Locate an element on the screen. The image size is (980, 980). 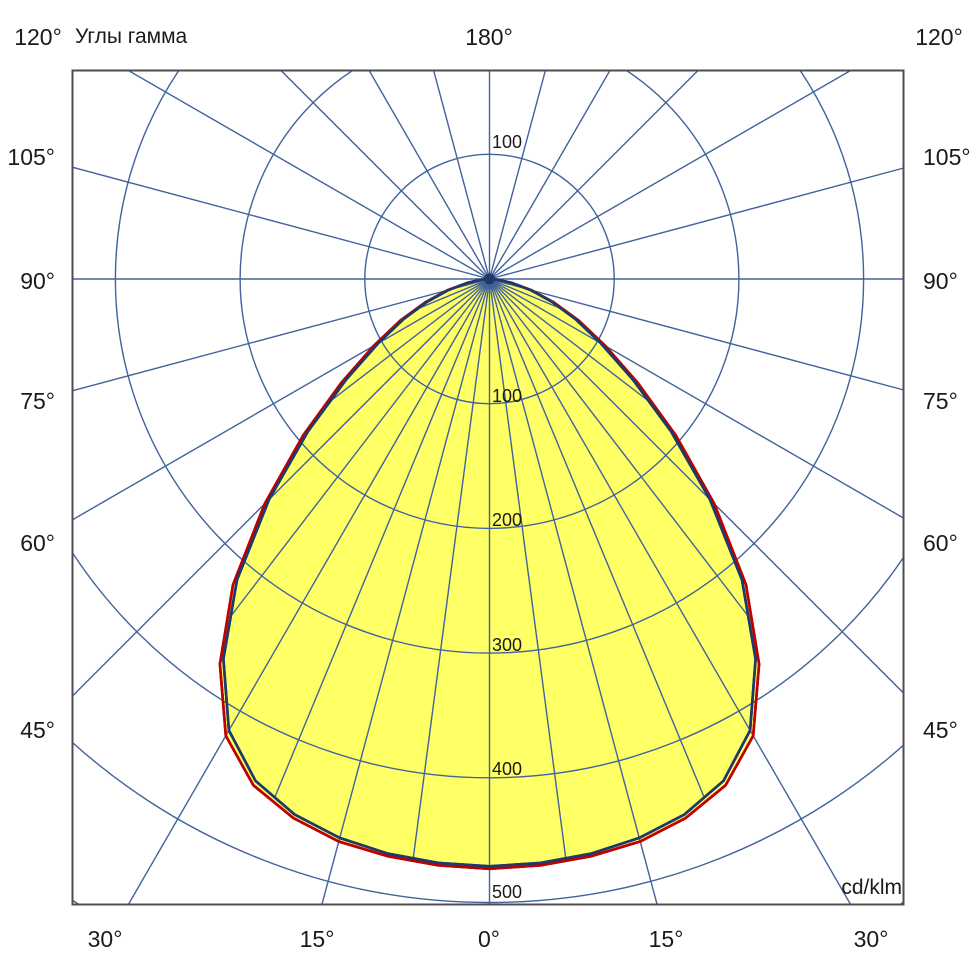
radial-tick-200: 200 is located at coordinates (507, 520).